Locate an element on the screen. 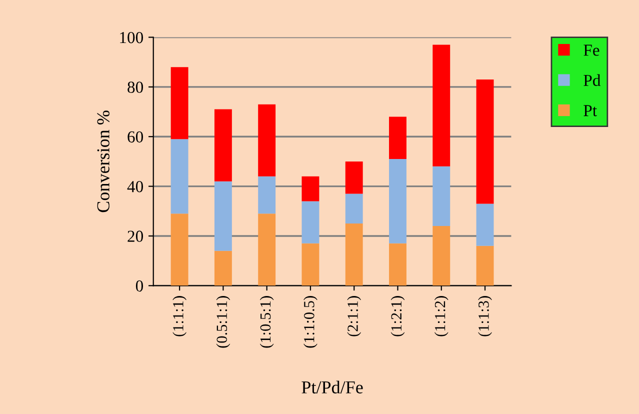 Image resolution: width=639 pixels, height=414 pixels. x-tick-label: (2:1:1) is located at coordinates (354, 316).